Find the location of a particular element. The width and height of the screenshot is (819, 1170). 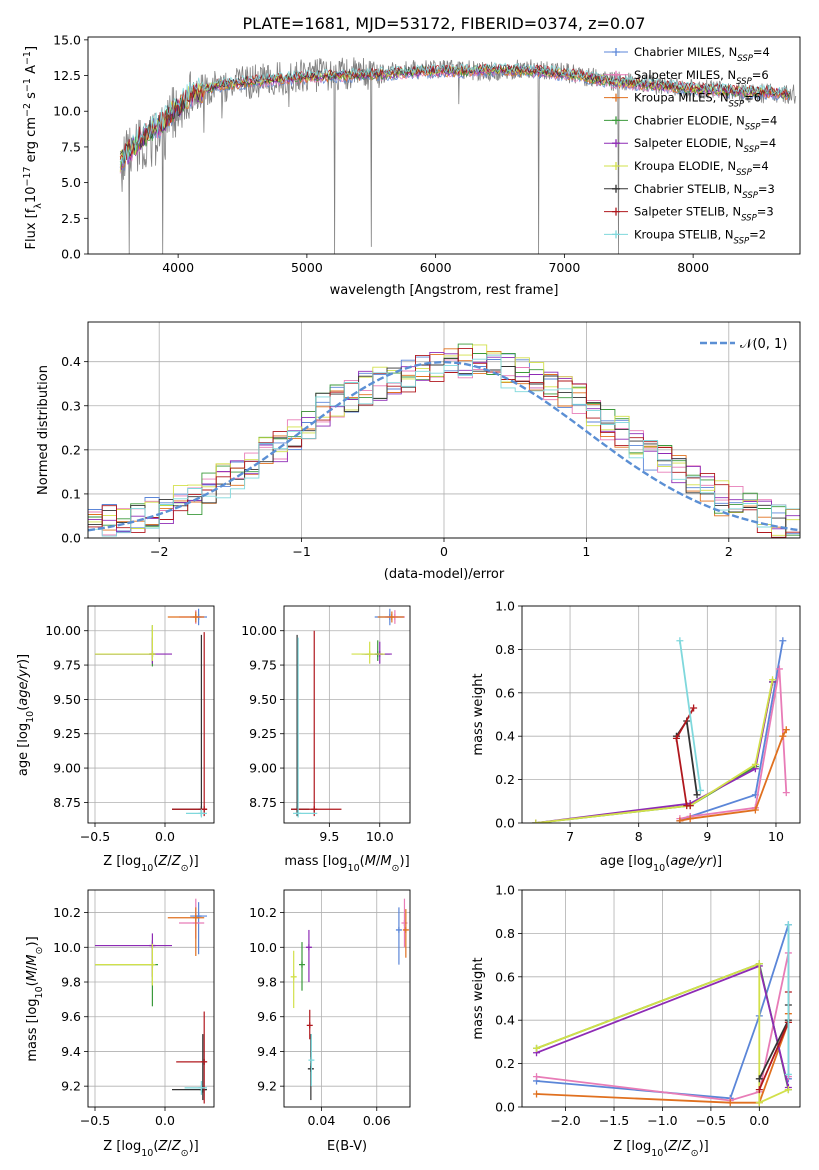

x-tick-label: −2 is located at coordinates (159, 551).